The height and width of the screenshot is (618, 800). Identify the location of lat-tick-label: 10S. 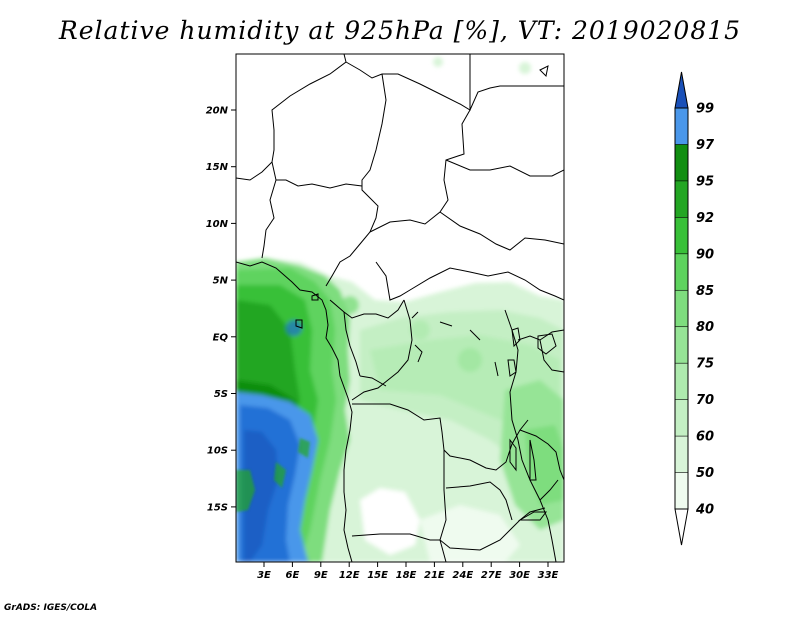
(217, 451).